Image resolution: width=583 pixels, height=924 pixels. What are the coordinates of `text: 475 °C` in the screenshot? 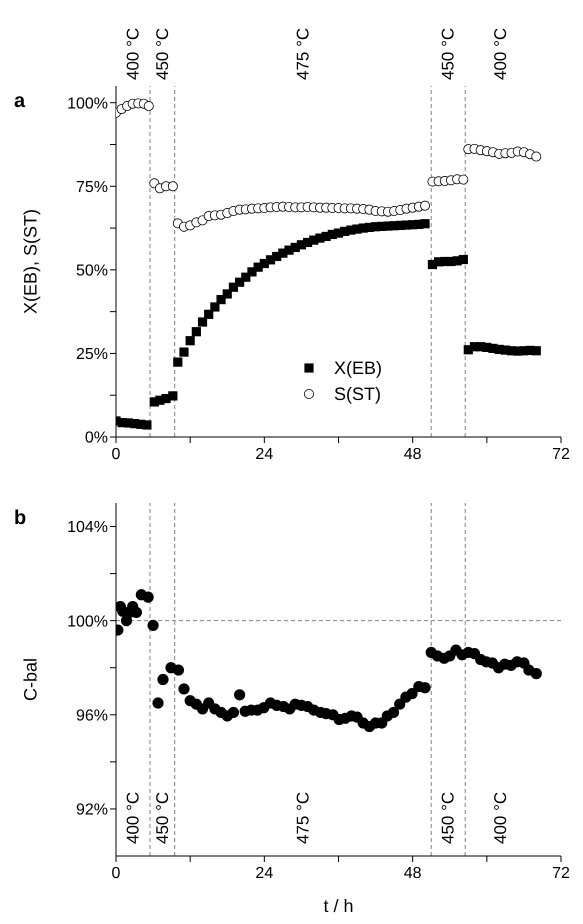 It's located at (302, 54).